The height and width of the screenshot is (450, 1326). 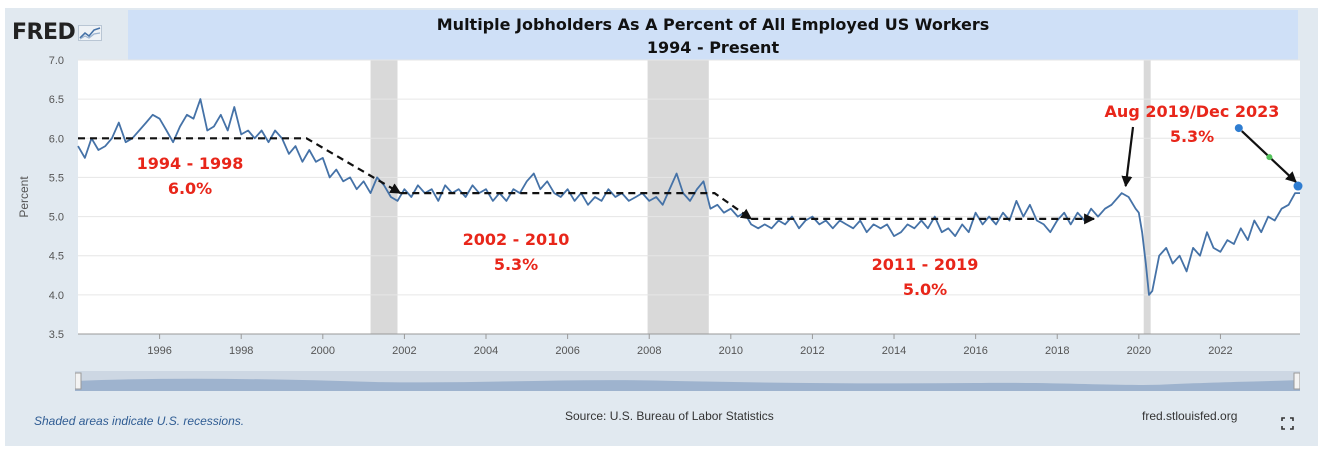 I want to click on callout-marker-start, so click(x=1238, y=128).